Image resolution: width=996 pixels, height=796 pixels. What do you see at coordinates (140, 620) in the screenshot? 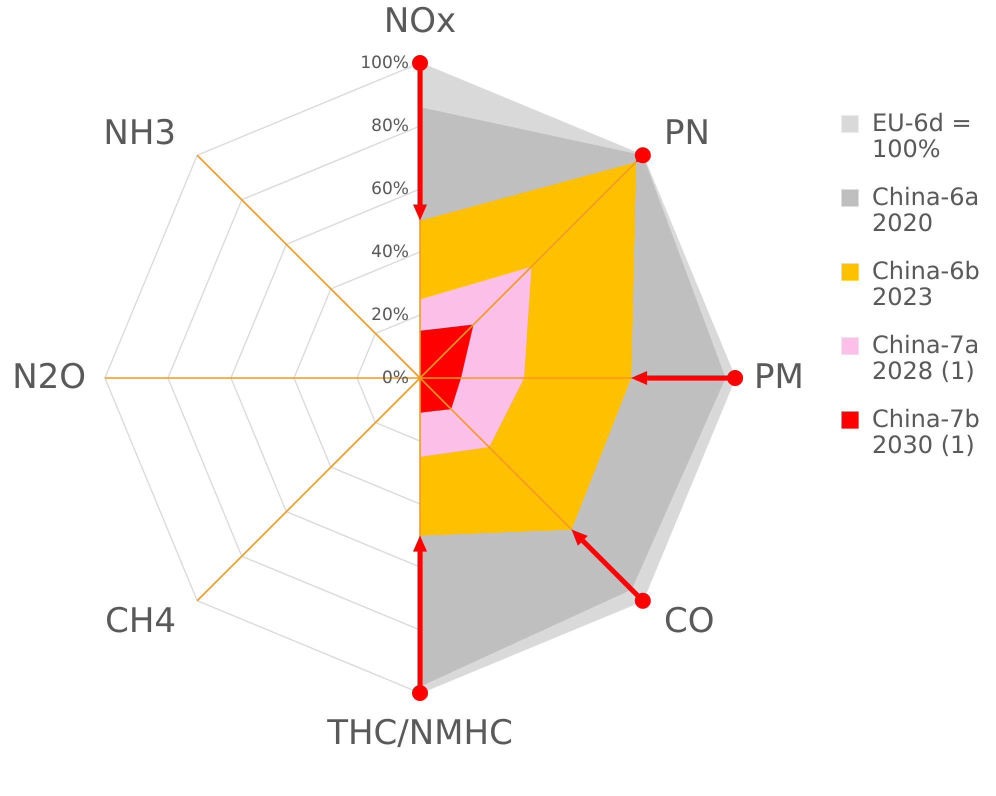
I see `spoke-label: CH4` at bounding box center [140, 620].